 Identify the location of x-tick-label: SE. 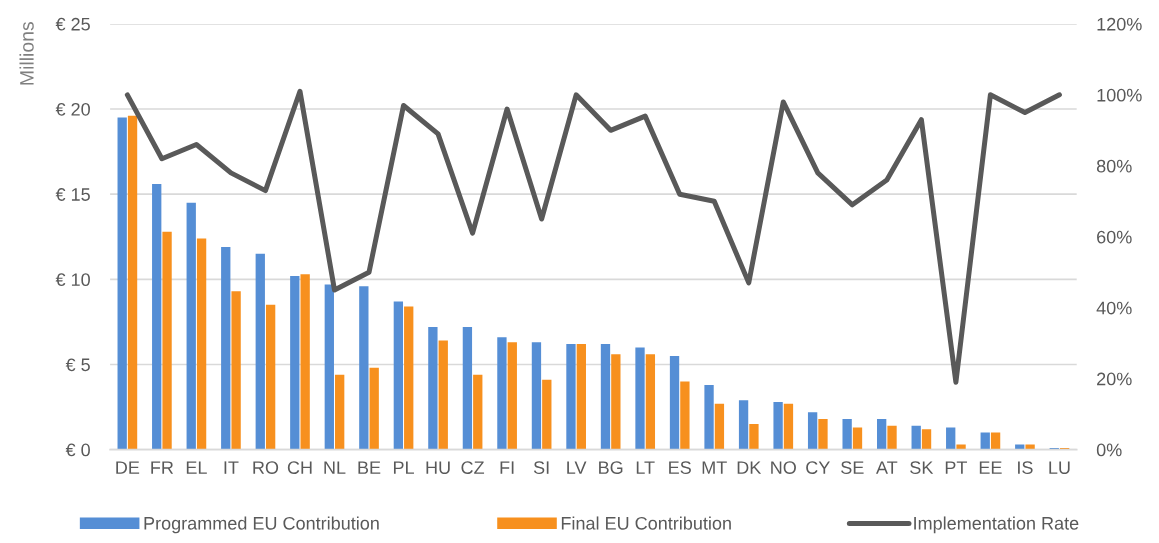
(852, 467).